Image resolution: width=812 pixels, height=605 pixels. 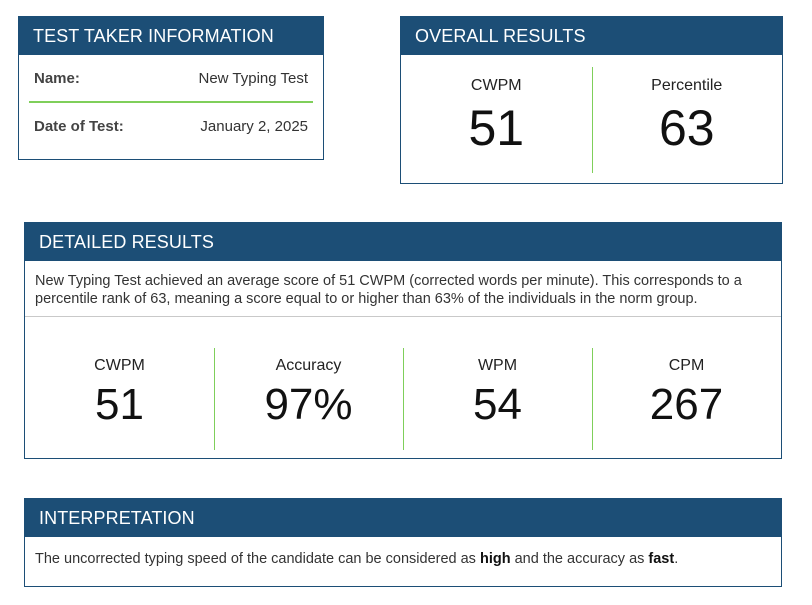 I want to click on name-label: Name:, so click(x=57, y=78).